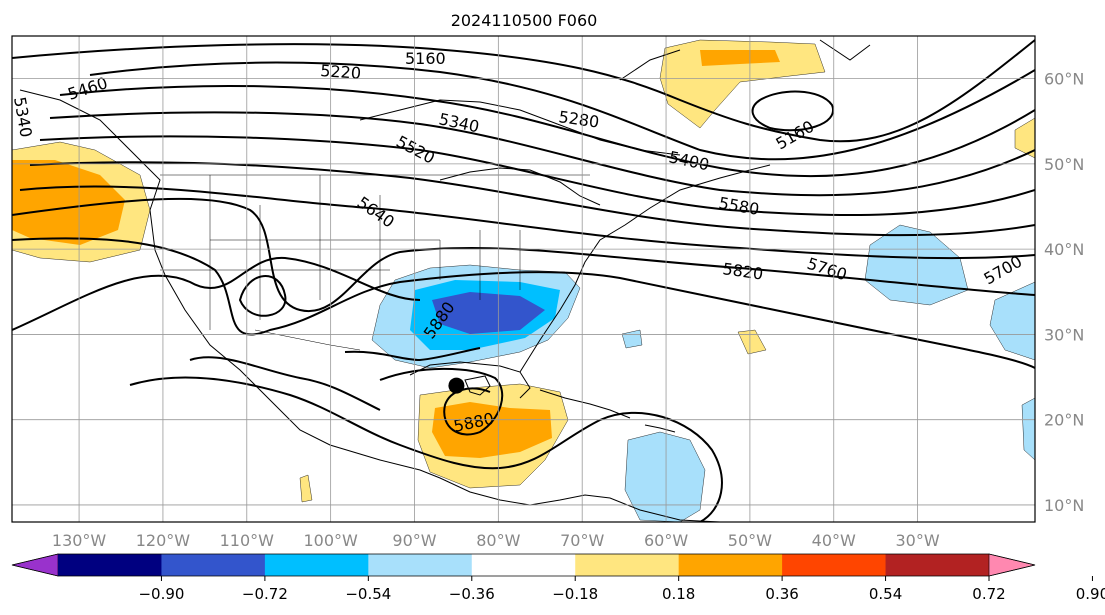  Describe the element at coordinates (68, 202) in the screenshot. I see `positive-anomaly-pacific-nw-core` at that location.